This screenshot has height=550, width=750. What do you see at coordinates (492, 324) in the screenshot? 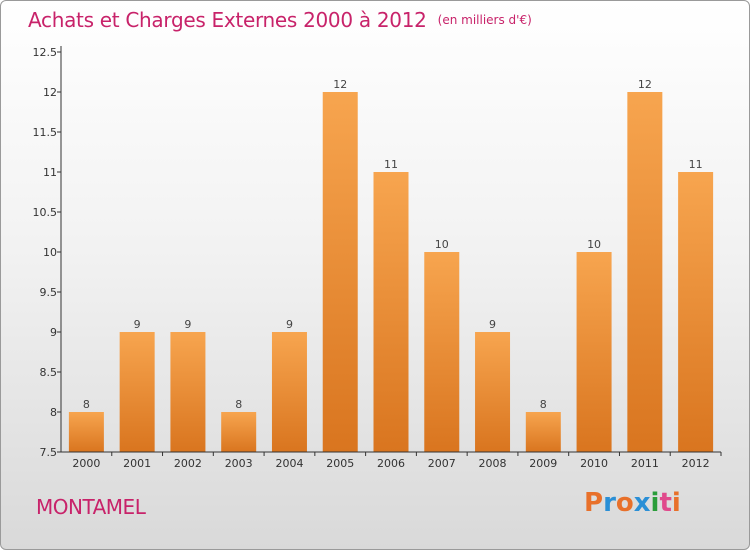
I see `data-label-2008: 9` at bounding box center [492, 324].